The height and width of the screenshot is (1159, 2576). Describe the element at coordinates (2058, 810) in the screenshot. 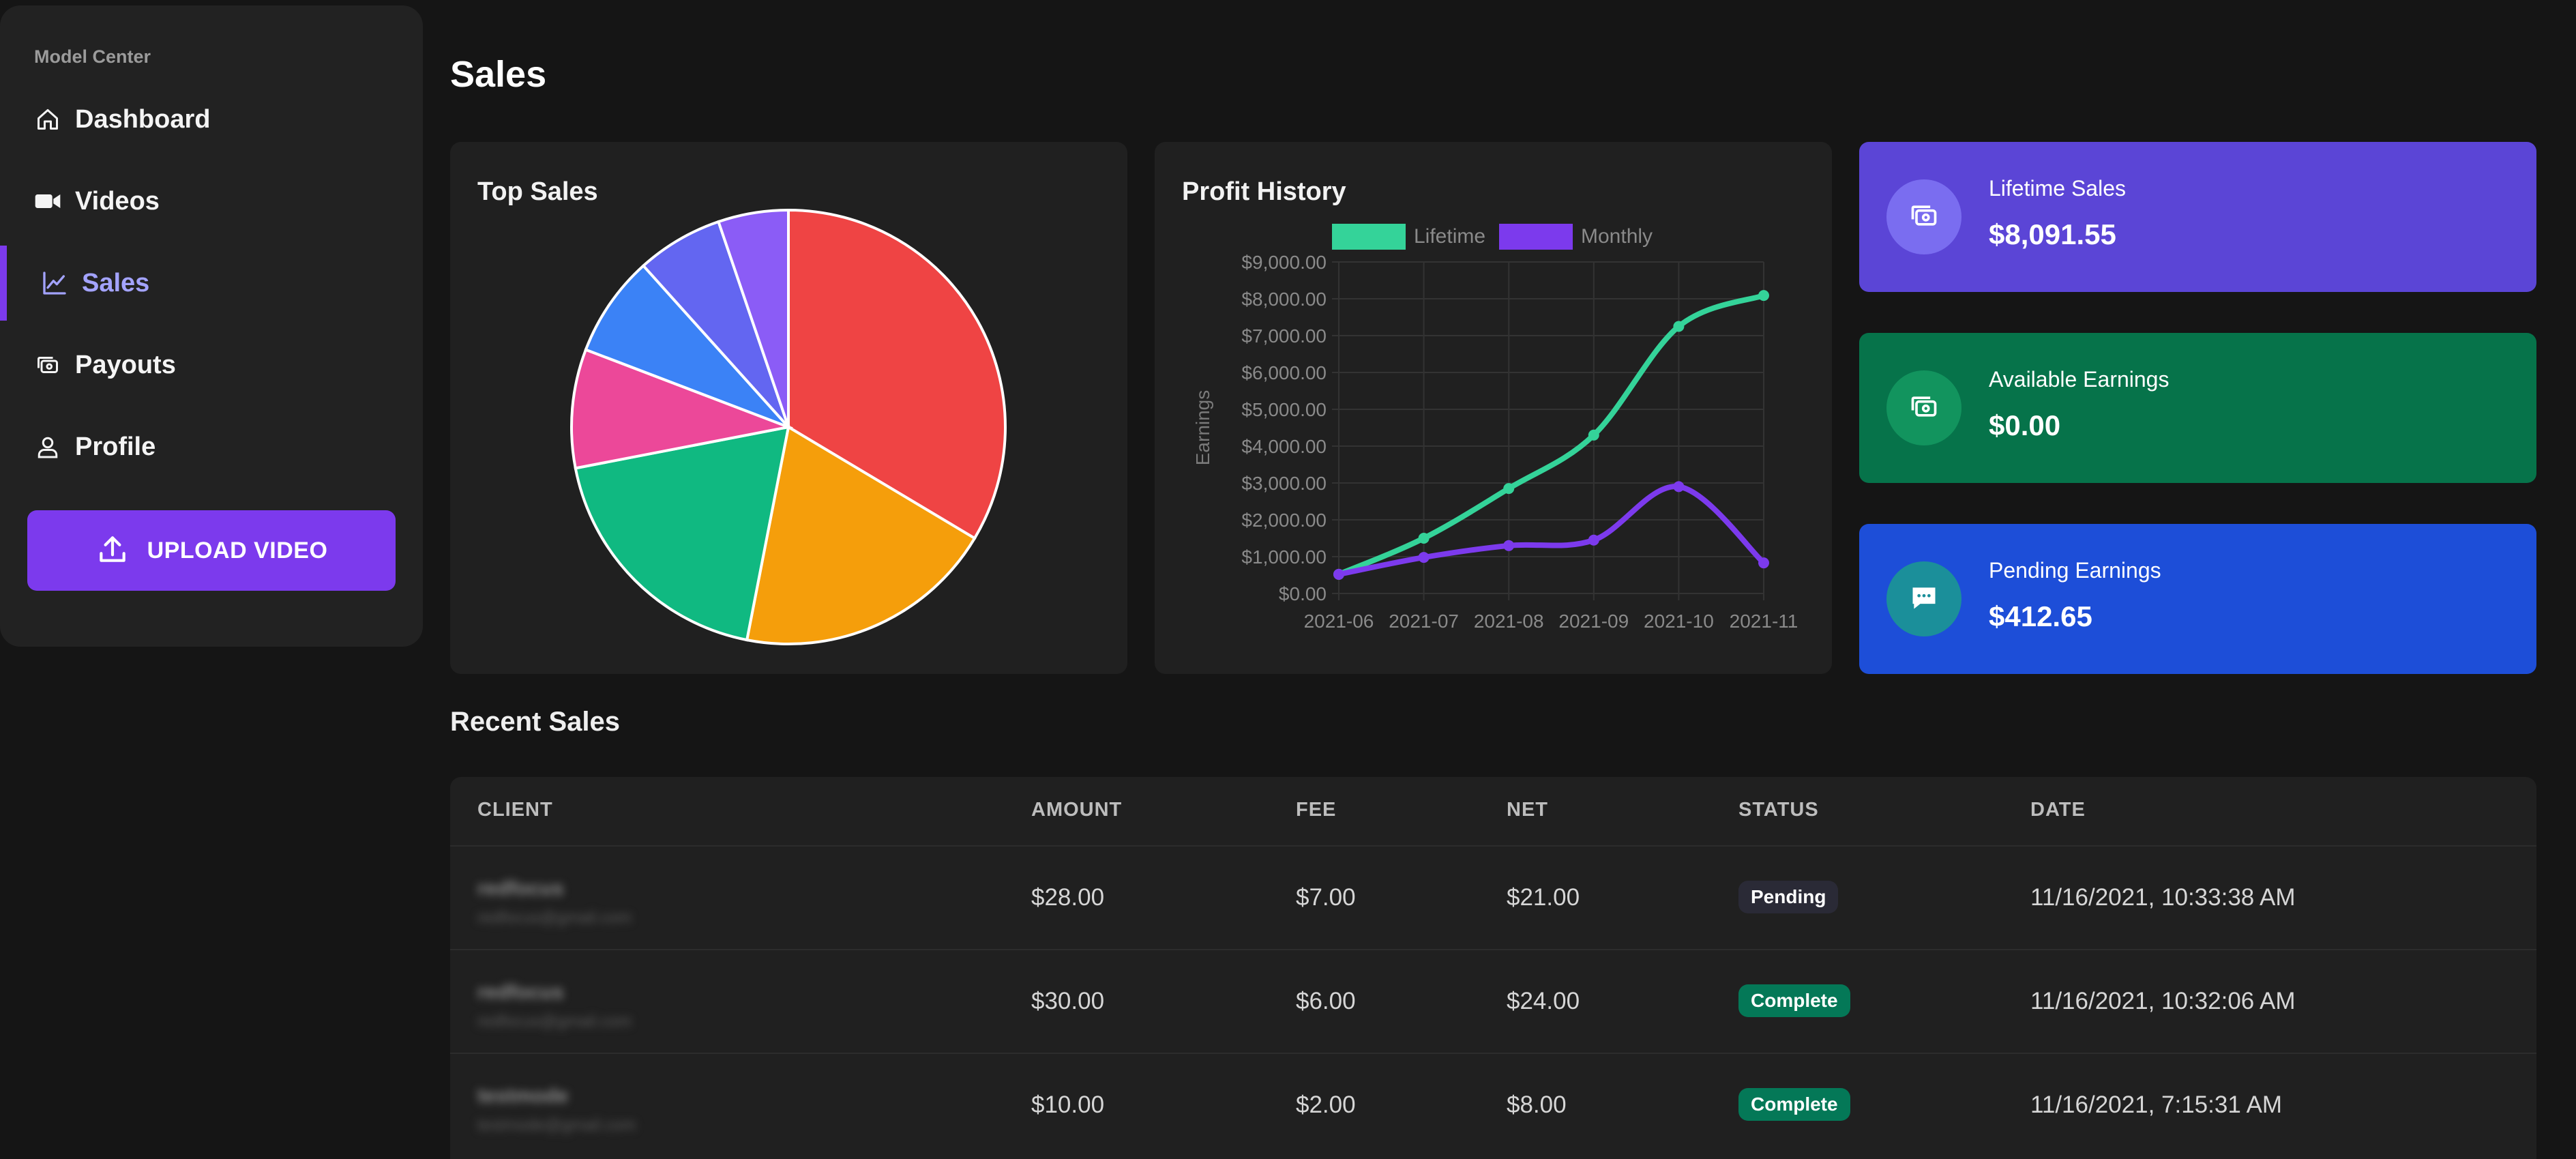

I see `column-header-date: DATE` at that location.